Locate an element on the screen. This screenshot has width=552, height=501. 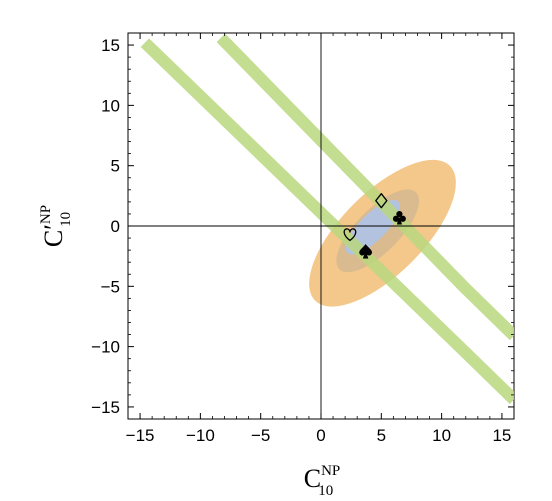
heart-shape is located at coordinates (350, 235).